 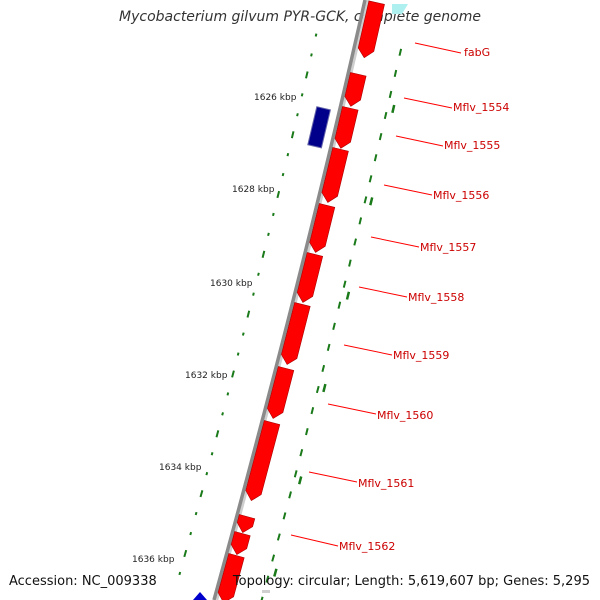 What do you see at coordinates (386, 483) in the screenshot?
I see `gene-label-mflv-1561: Mflv_1561` at bounding box center [386, 483].